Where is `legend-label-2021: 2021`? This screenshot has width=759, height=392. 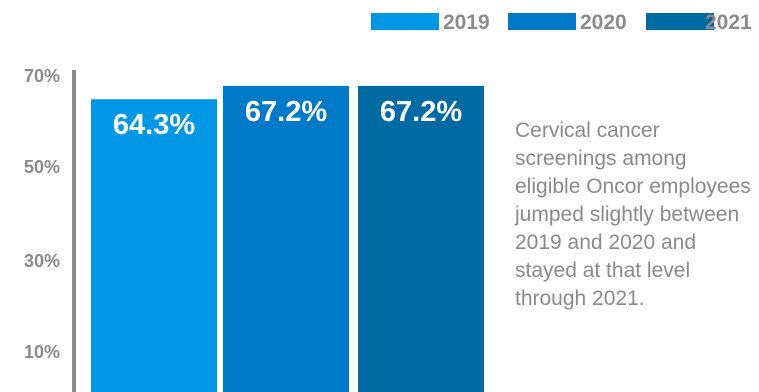
legend-label-2021: 2021 is located at coordinates (728, 22).